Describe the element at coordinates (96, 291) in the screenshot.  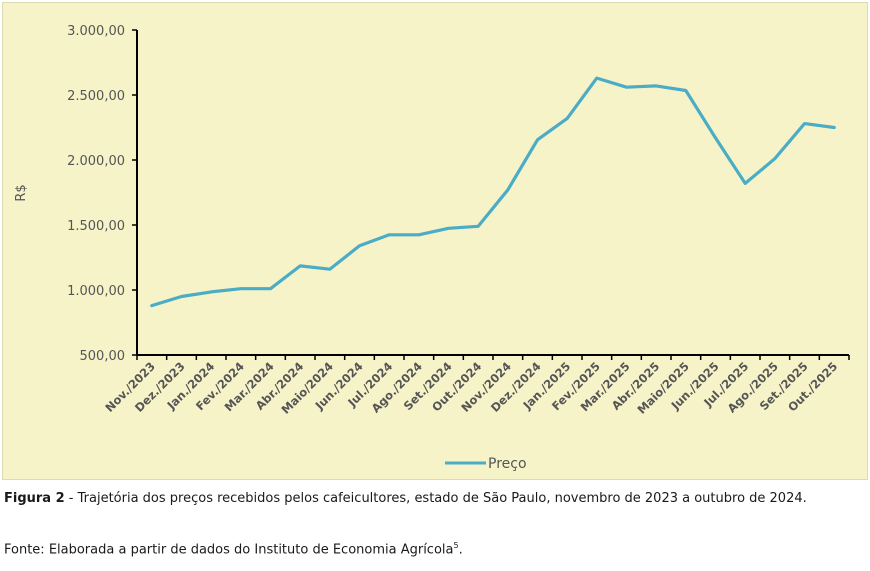
I see `y-tick-label: 1.000,00` at that location.